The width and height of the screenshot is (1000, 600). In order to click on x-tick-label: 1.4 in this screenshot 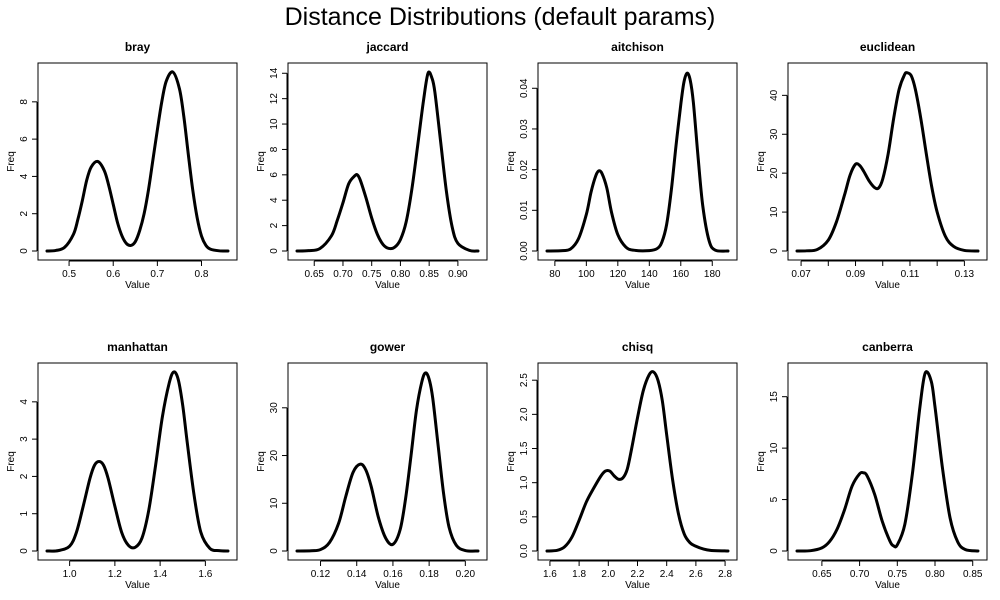, I will do `click(160, 574)`.